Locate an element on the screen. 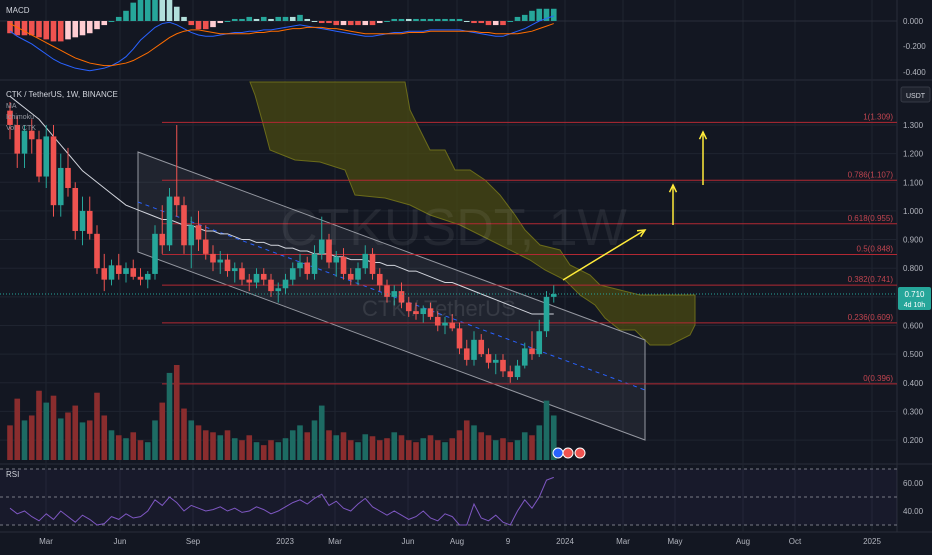  fib-level-label: 1(1.309) is located at coordinates (878, 116).